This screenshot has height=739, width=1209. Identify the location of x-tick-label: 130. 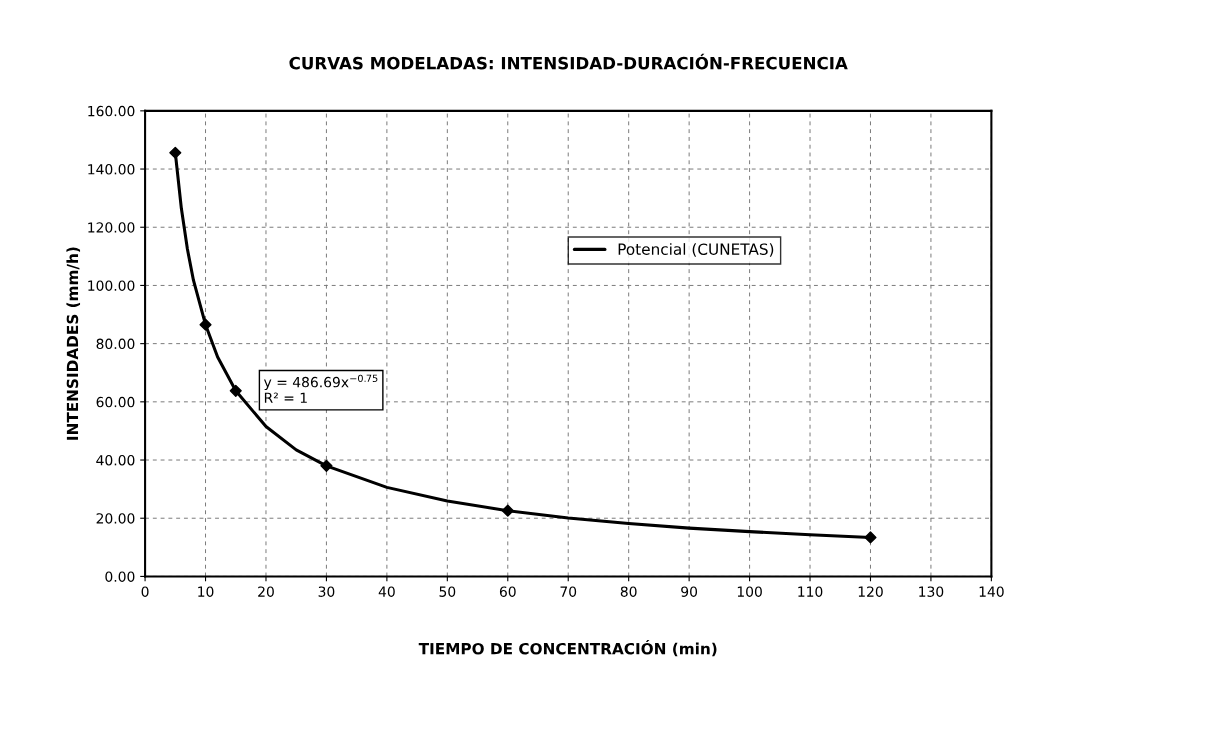
(931, 591).